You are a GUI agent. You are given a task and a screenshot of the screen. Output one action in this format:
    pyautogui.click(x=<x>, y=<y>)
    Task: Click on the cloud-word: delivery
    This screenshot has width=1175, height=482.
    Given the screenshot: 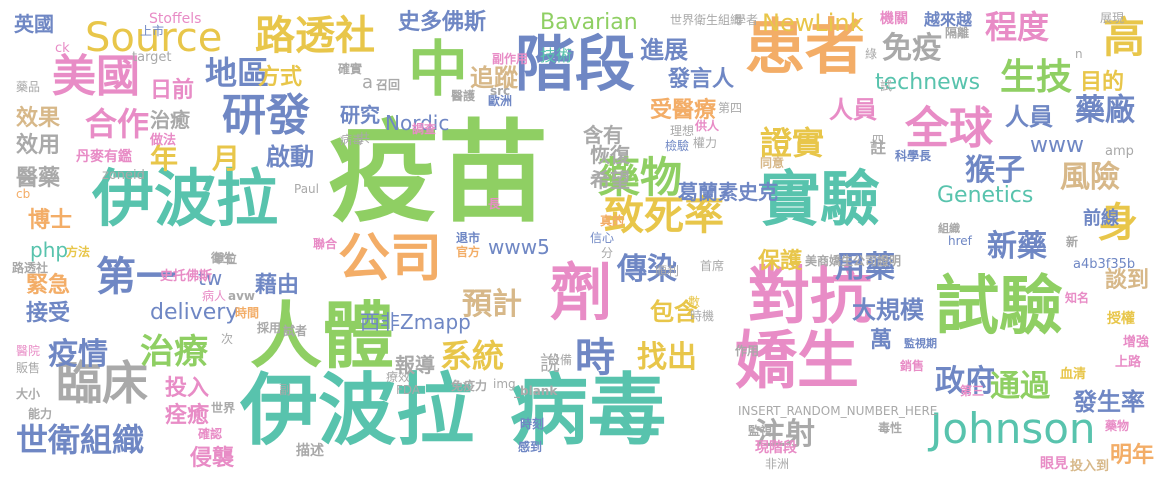 What is the action you would take?
    pyautogui.click(x=194, y=312)
    